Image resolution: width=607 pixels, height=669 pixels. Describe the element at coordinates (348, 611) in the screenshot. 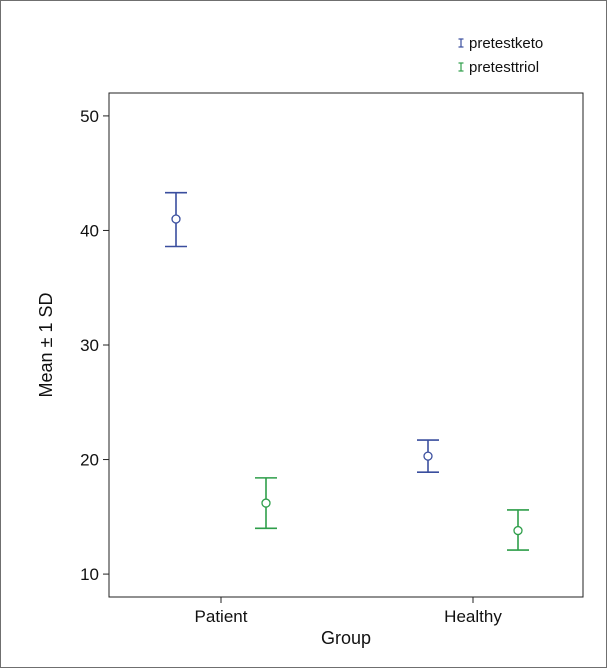

I see `x-axis: Patient Healthy` at that location.